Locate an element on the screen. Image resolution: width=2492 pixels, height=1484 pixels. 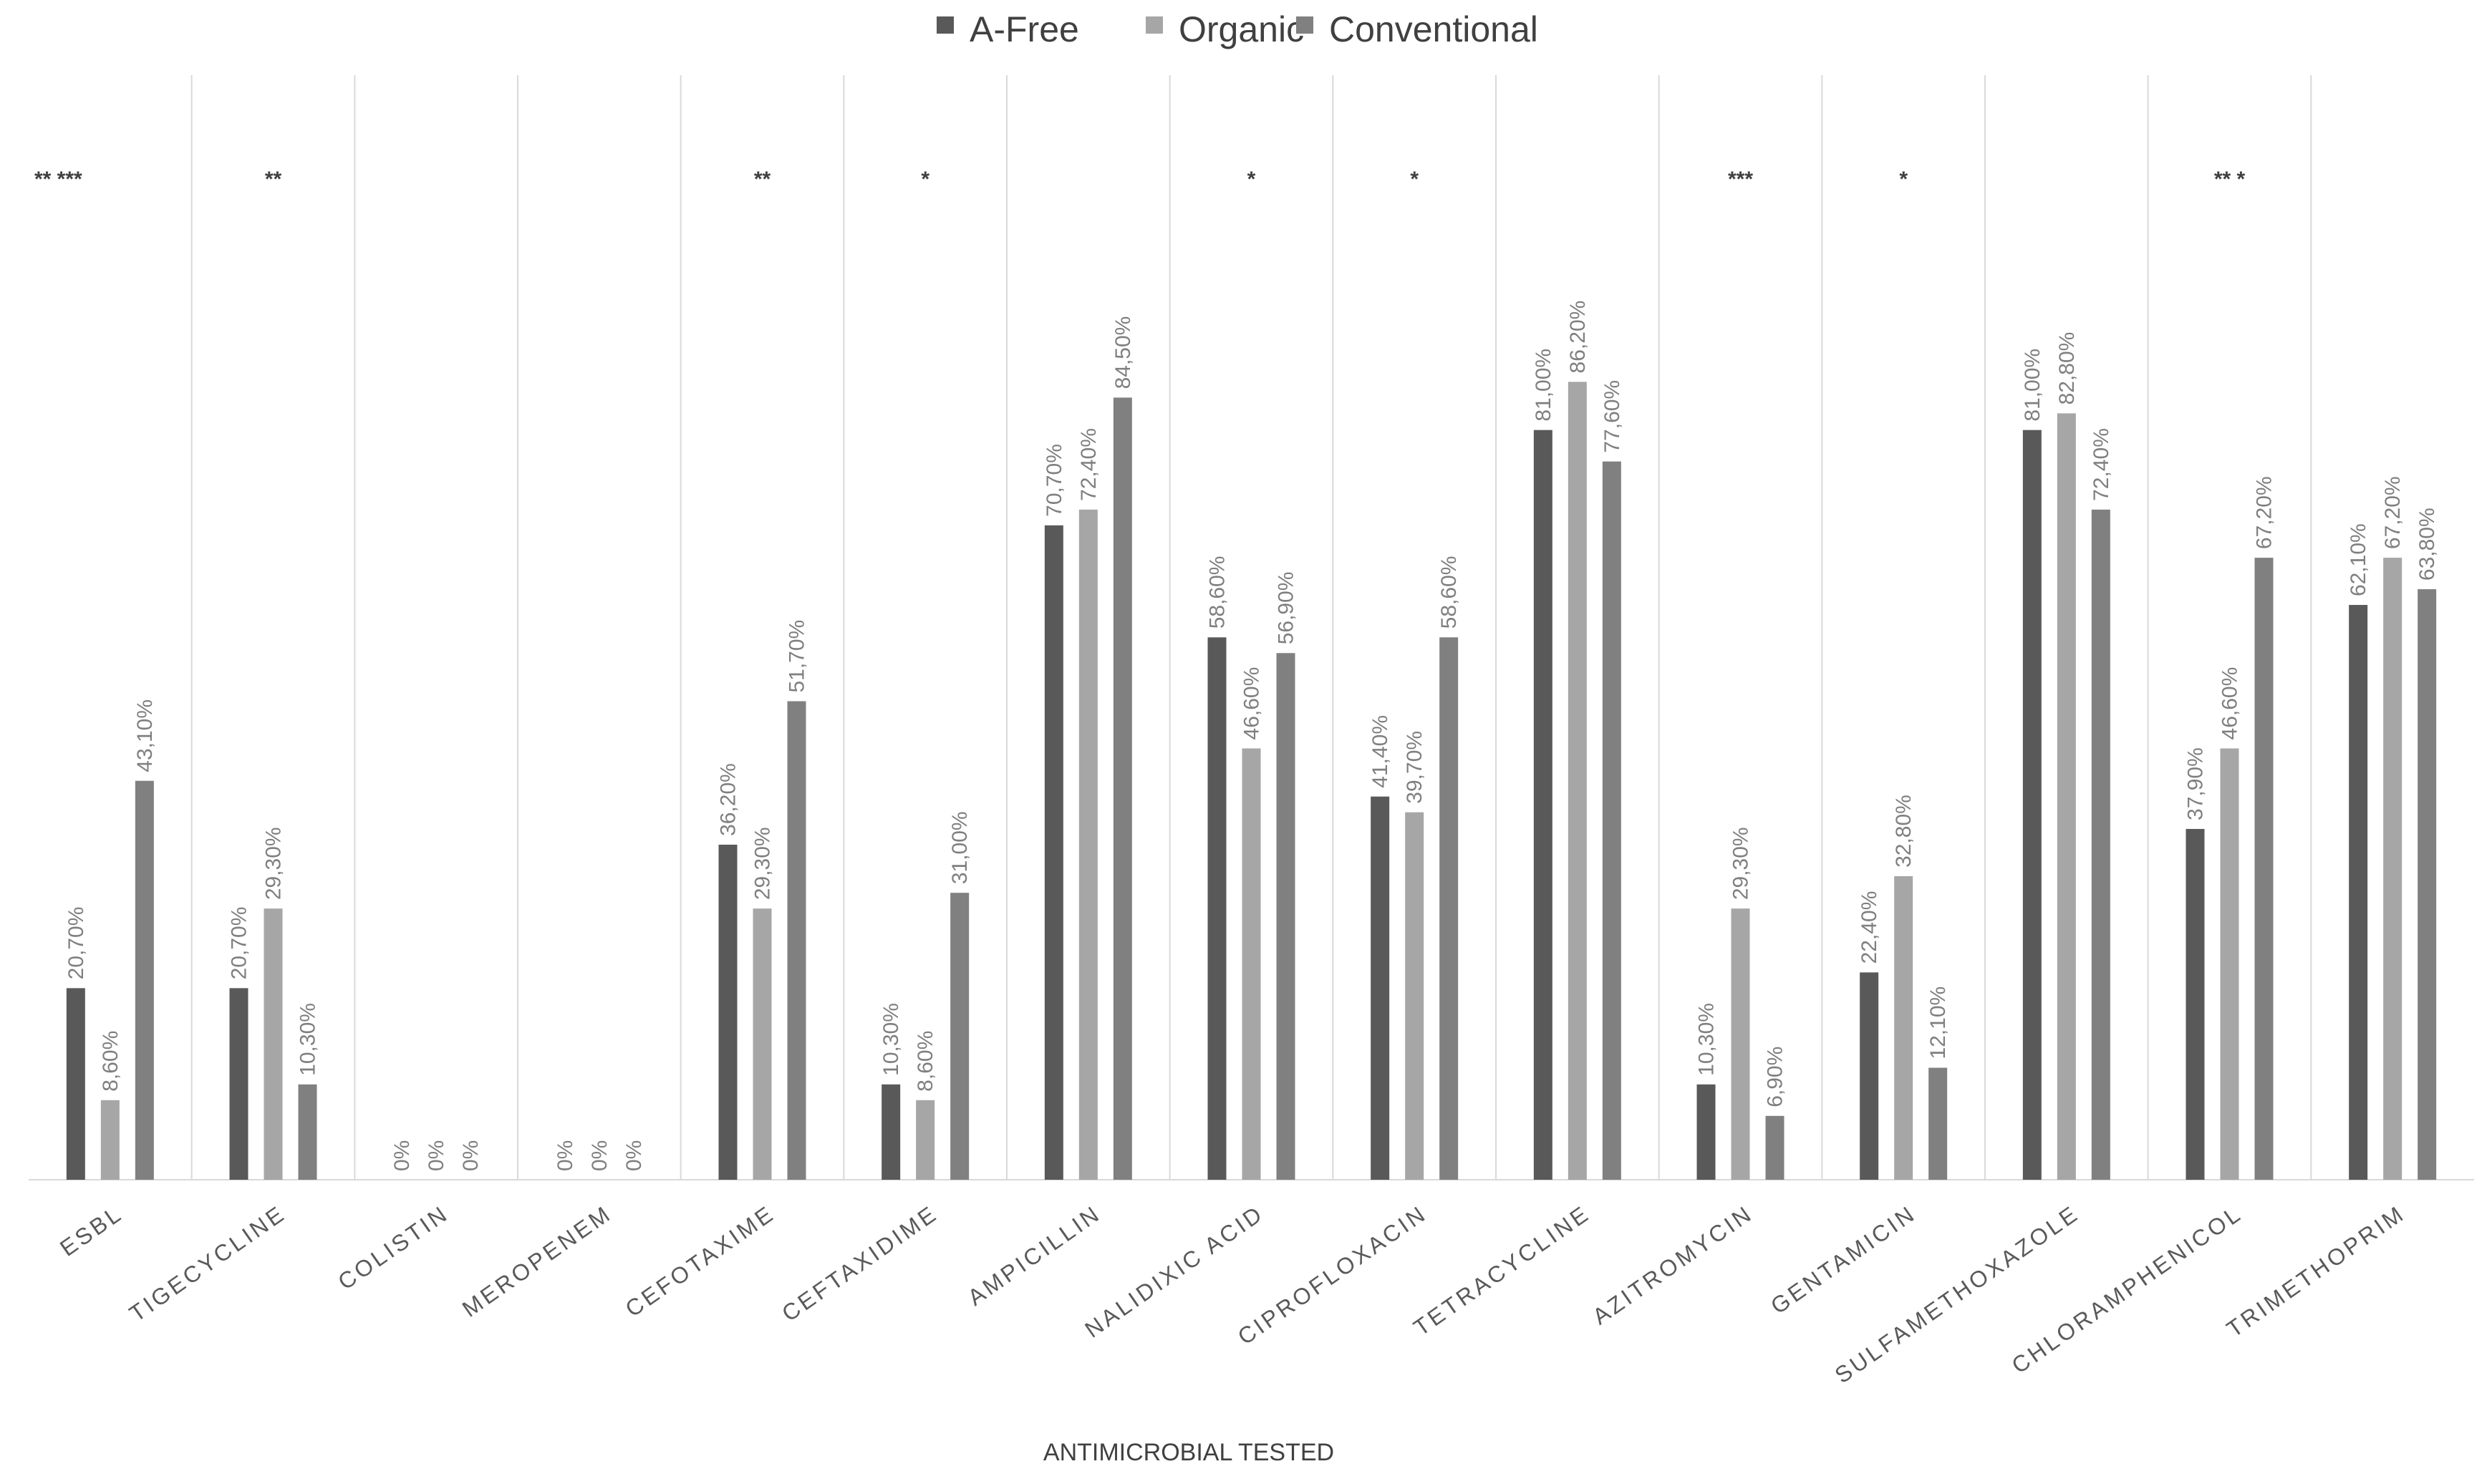
category-label: MEROPENEM is located at coordinates (538, 1260).